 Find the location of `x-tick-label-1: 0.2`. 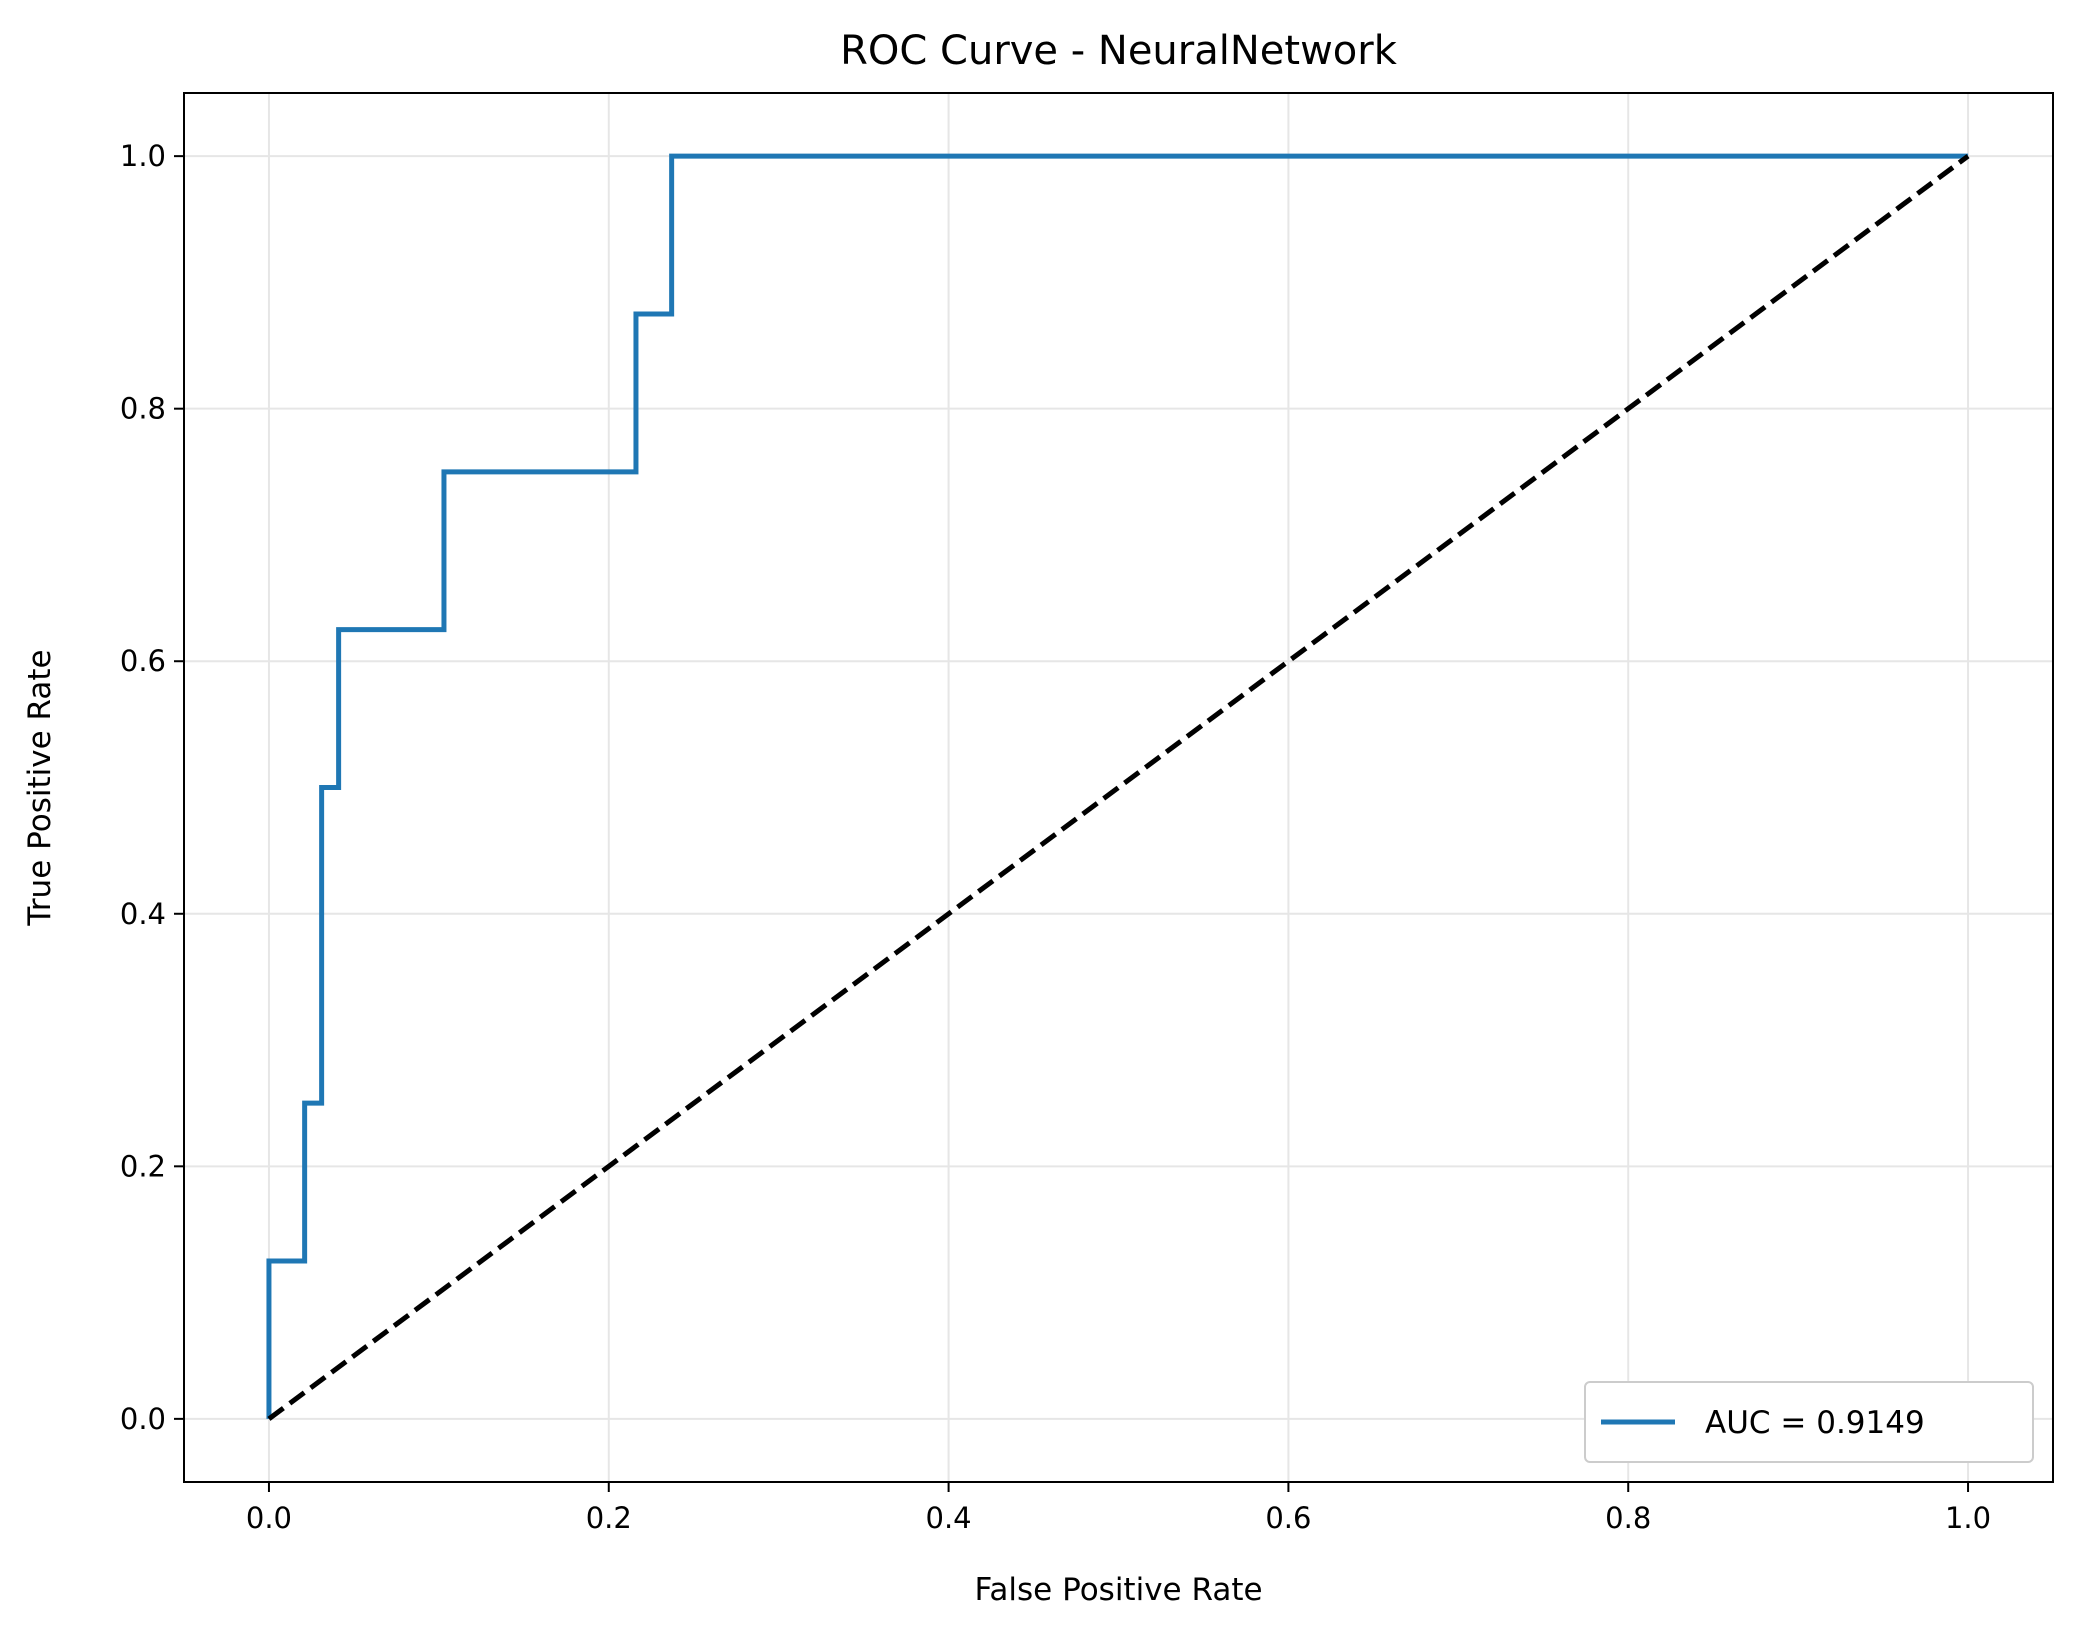

x-tick-label-1: 0.2 is located at coordinates (609, 1518).